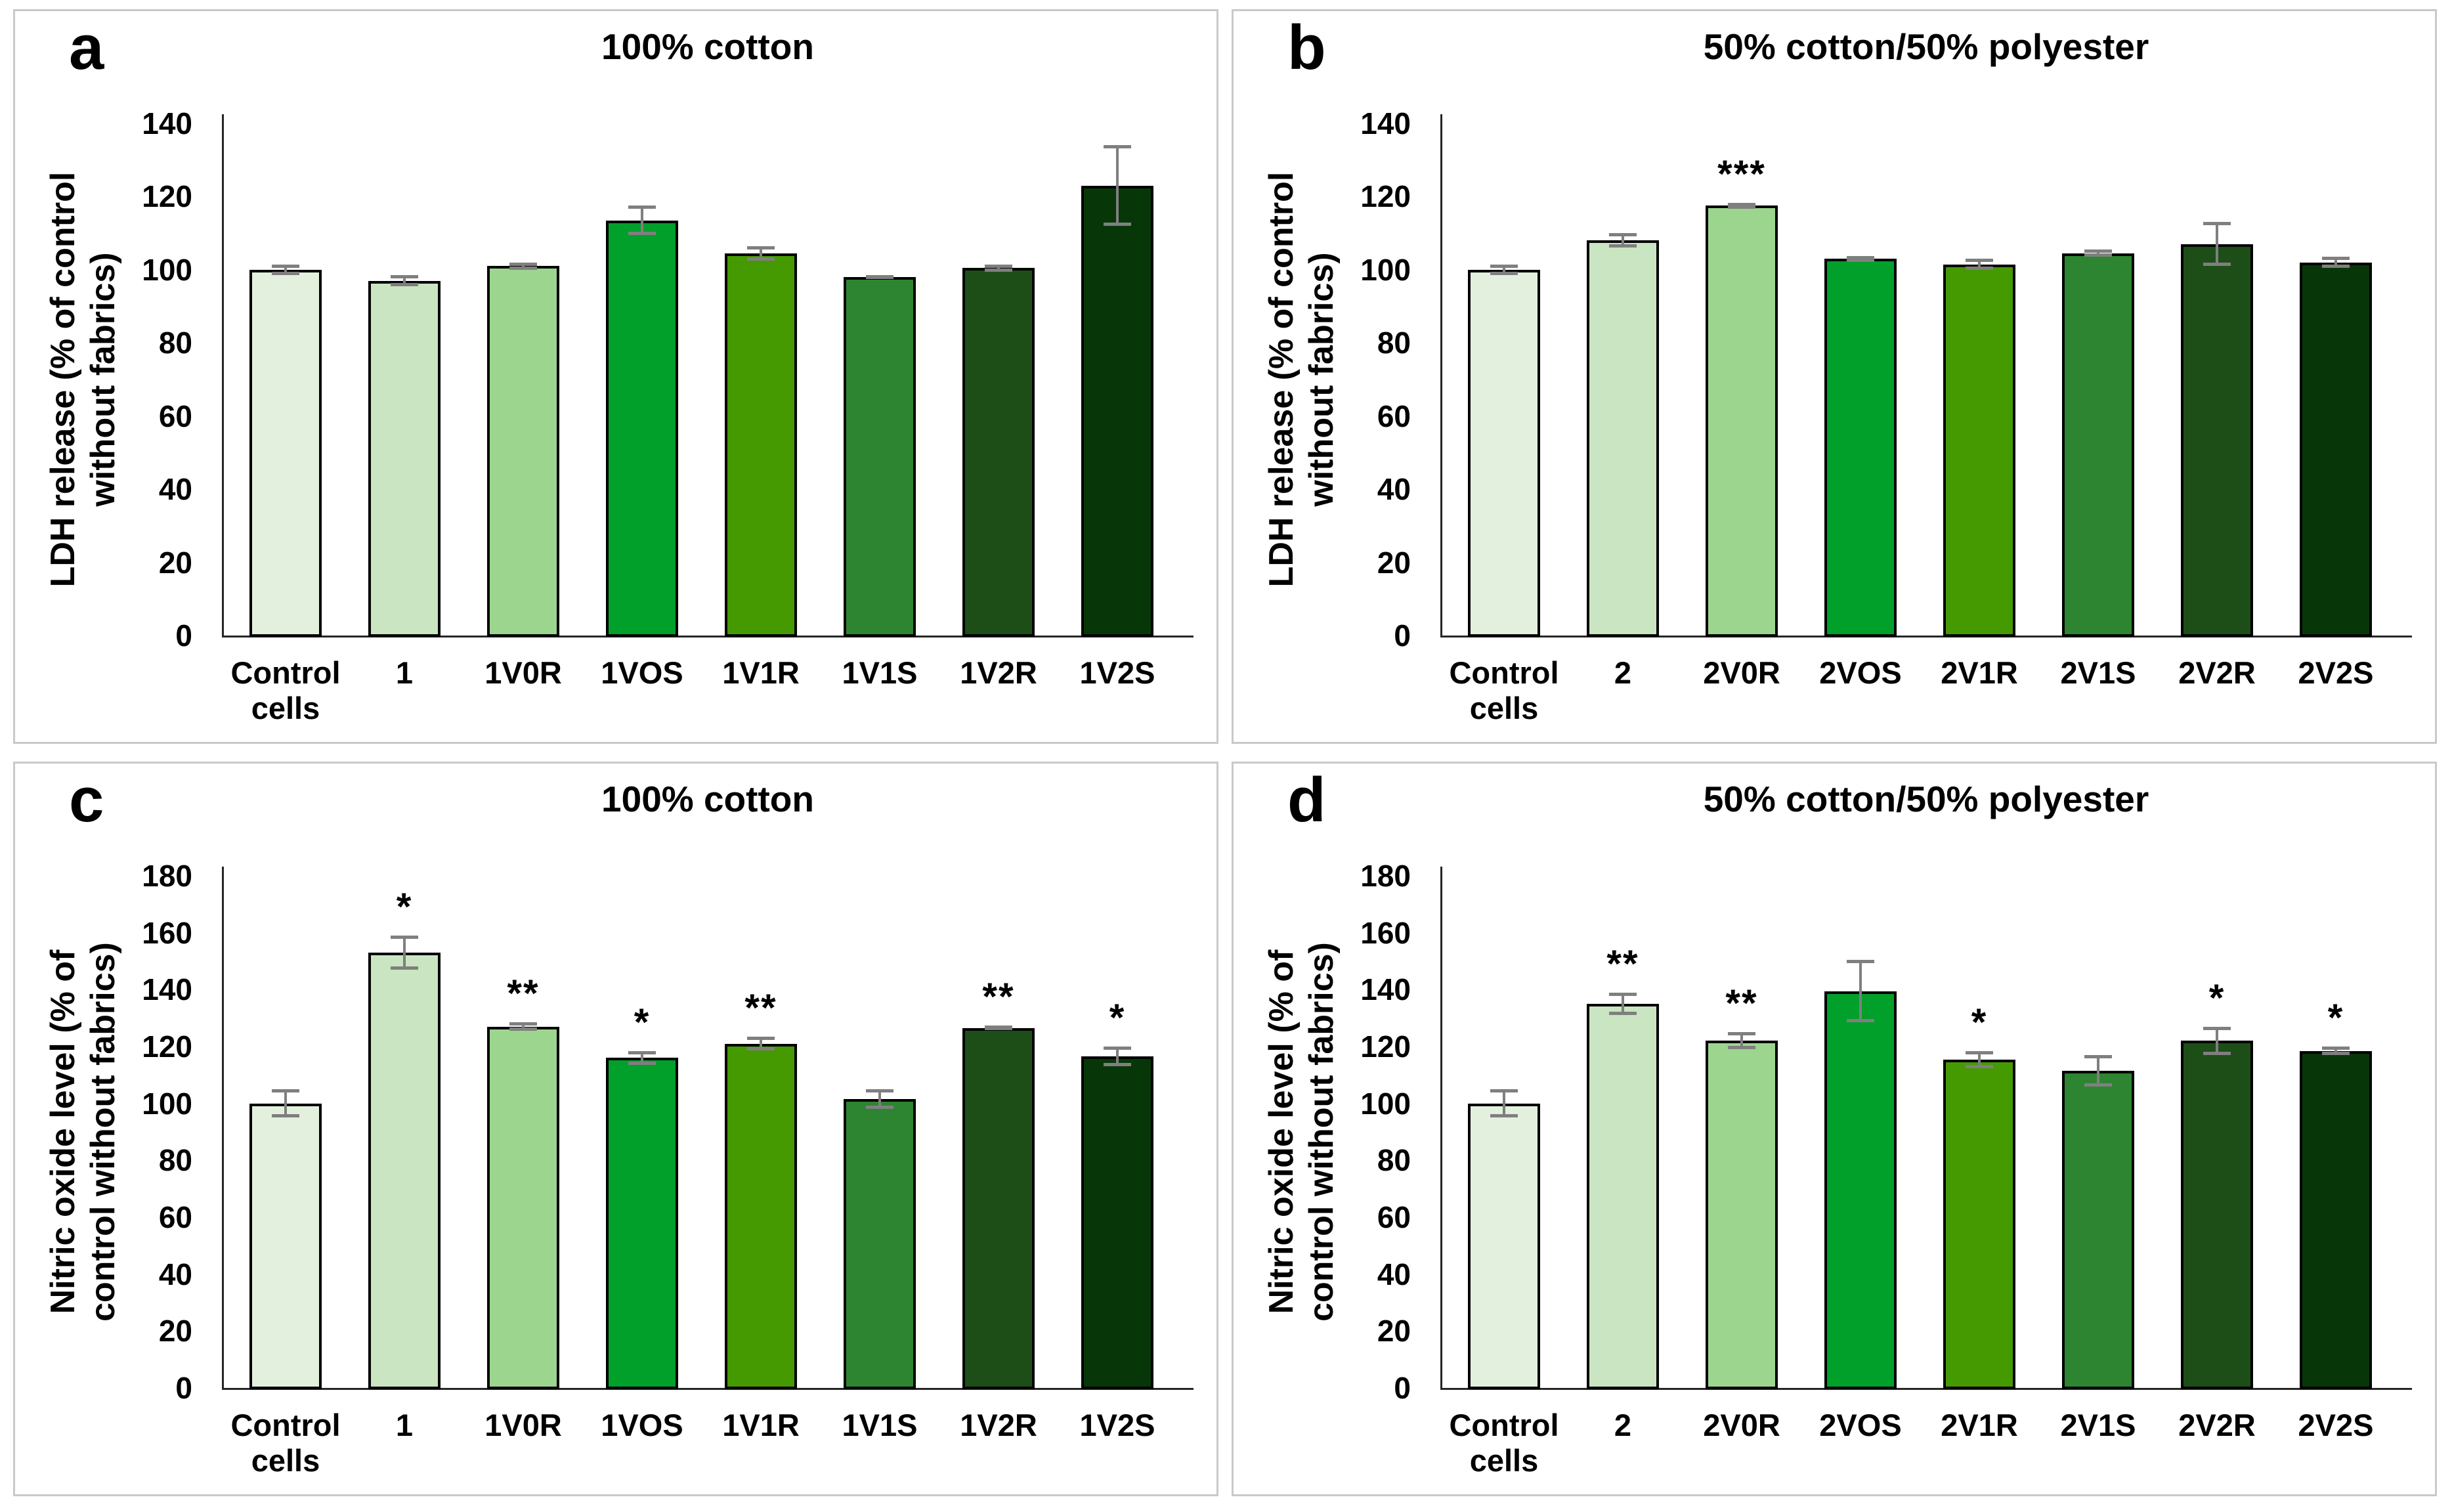 This screenshot has width=2452, height=1512. I want to click on x-tick-label: Control cells, so click(1504, 690).